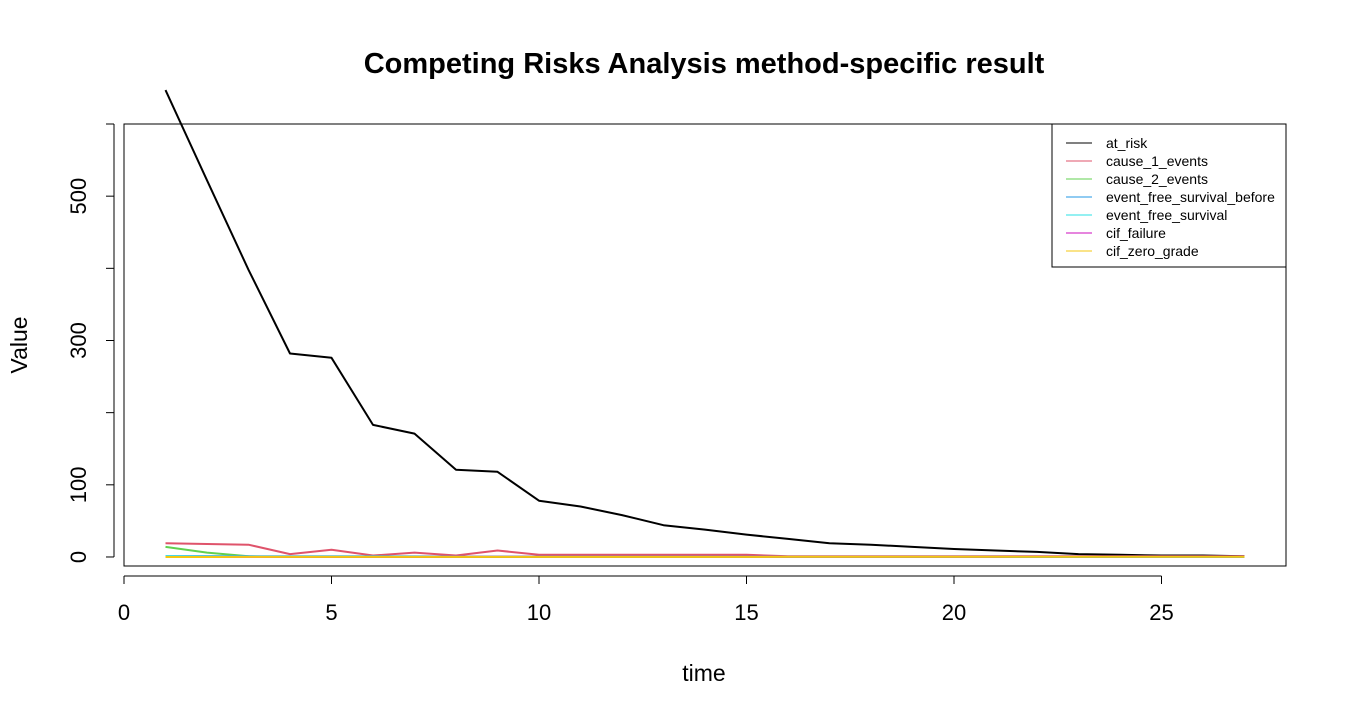  I want to click on legend-label-cause-2-events: cause_2_events, so click(1157, 179).